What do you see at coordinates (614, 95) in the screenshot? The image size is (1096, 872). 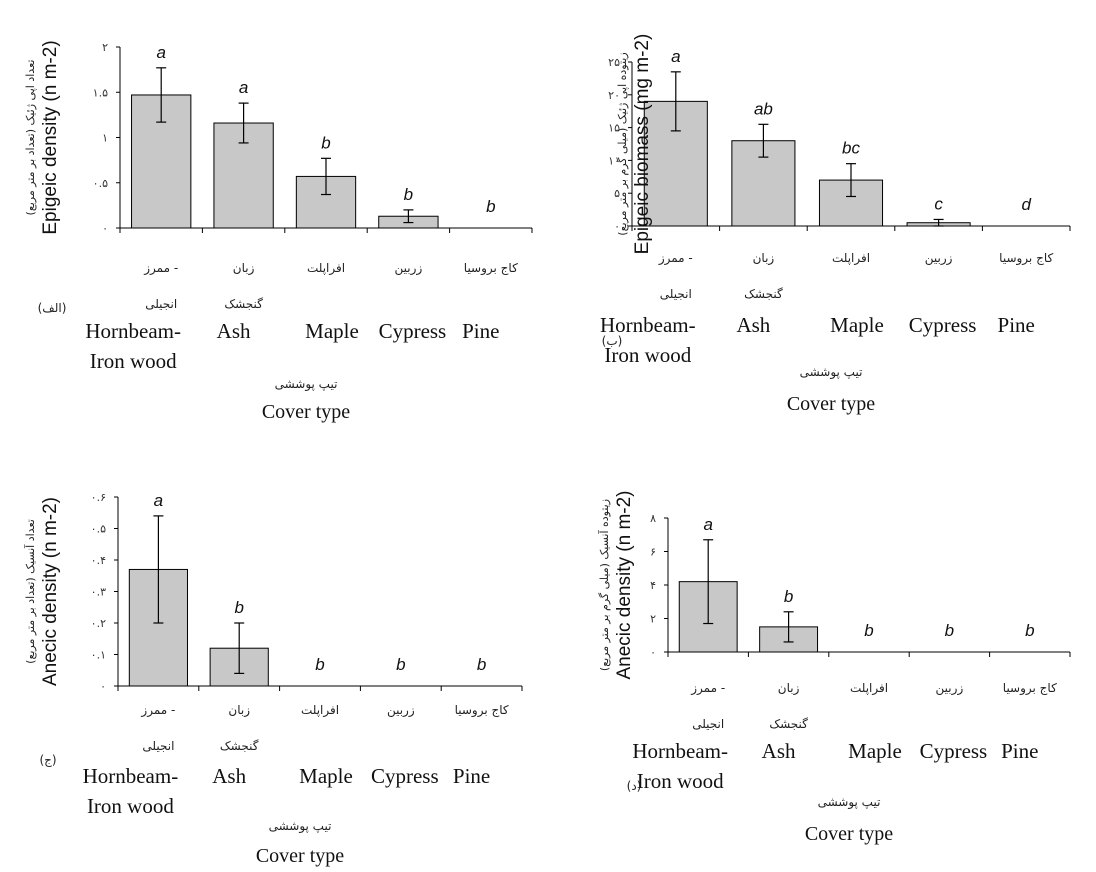 I see `y-tick-label: ۲۰` at bounding box center [614, 95].